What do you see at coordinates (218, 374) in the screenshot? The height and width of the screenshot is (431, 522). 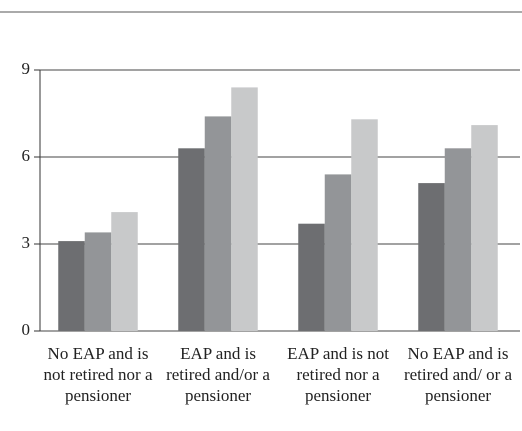 I see `x-tick-label: EAP and is retired and/or a pensioner` at bounding box center [218, 374].